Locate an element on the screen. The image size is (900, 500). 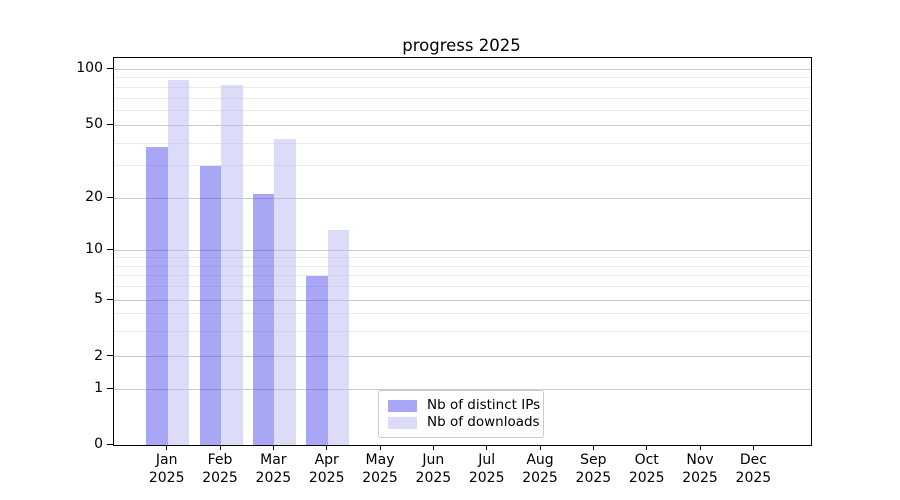
y-tick-label: 0 is located at coordinates (98, 444).